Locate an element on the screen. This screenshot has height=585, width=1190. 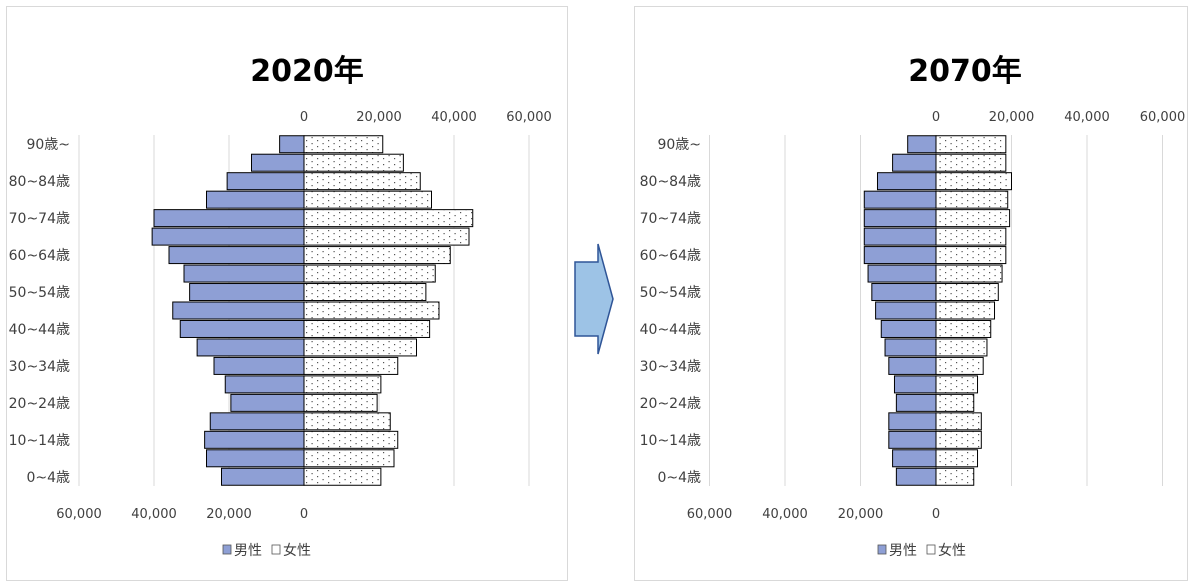
category-label: 40~44歳 is located at coordinates (39, 330).